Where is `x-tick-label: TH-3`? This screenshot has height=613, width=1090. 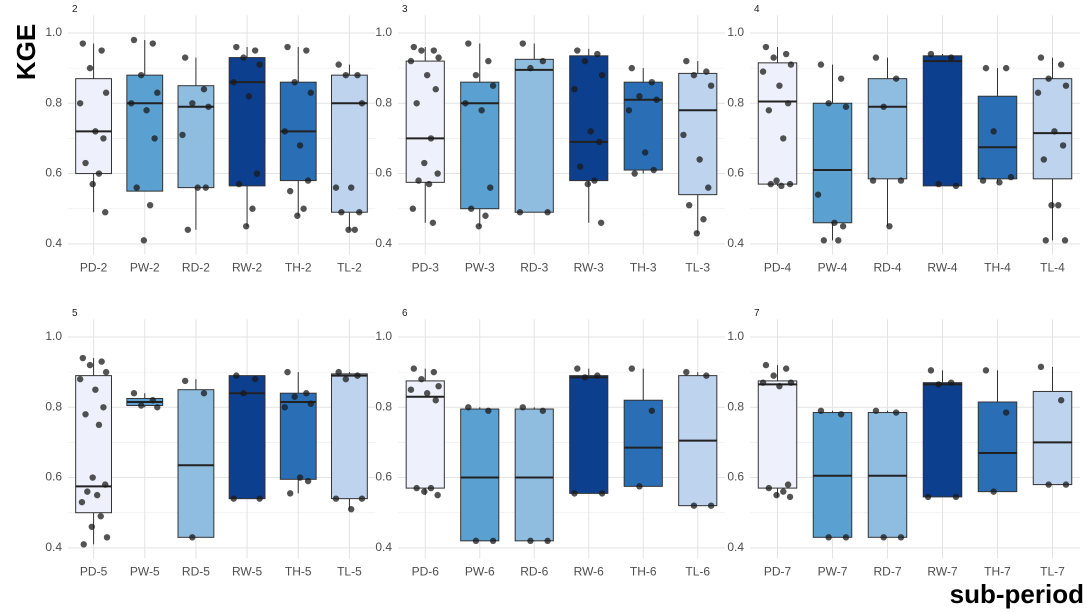 x-tick-label: TH-3 is located at coordinates (643, 268).